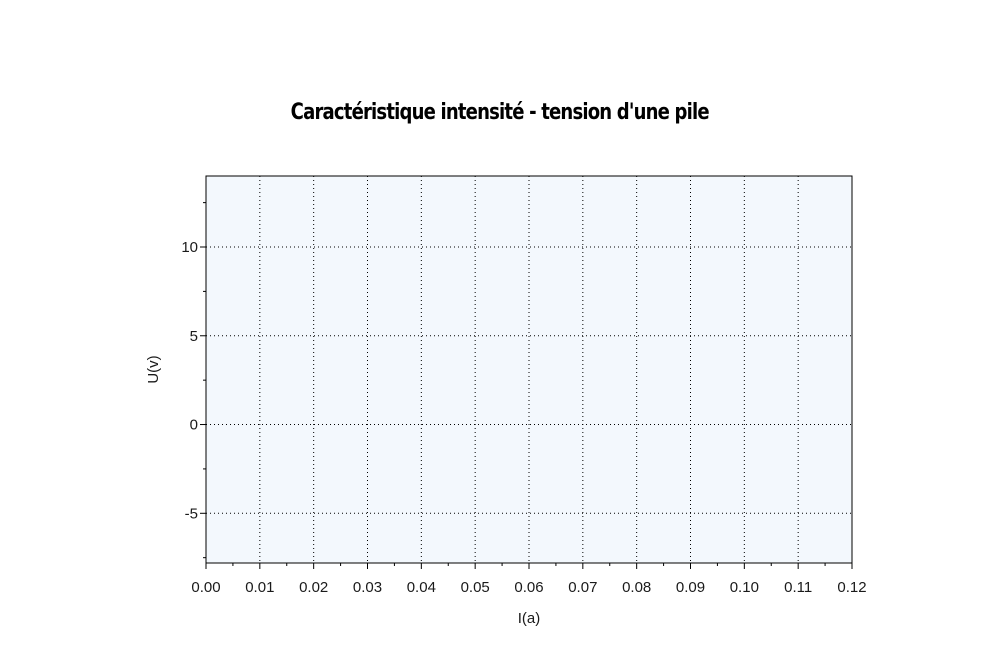  Describe the element at coordinates (529, 618) in the screenshot. I see `x-axis-label: I(a)` at that location.